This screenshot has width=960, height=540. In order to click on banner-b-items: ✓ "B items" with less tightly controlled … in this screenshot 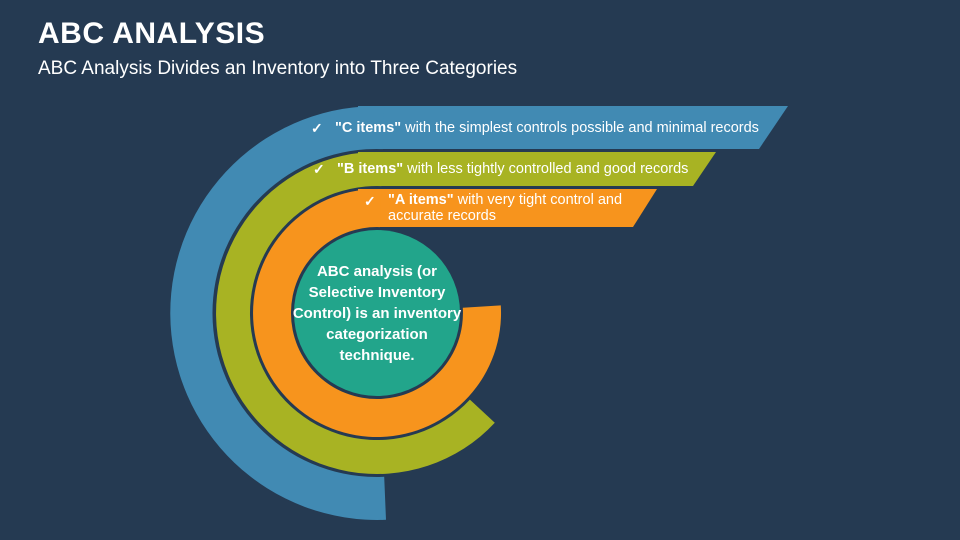, I will do `click(518, 169)`.